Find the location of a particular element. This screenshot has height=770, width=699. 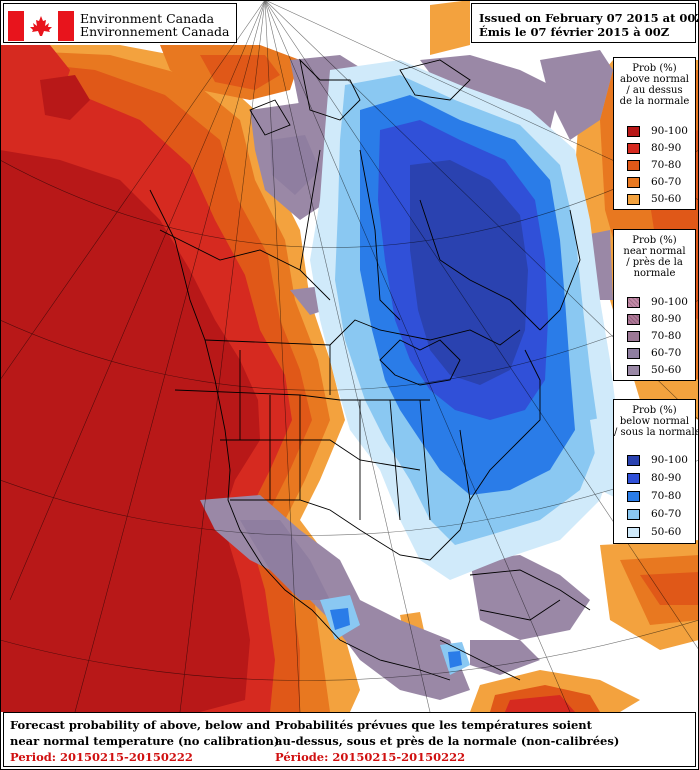

footer-en-period: Period: 20150215-20150222 is located at coordinates (101, 757).